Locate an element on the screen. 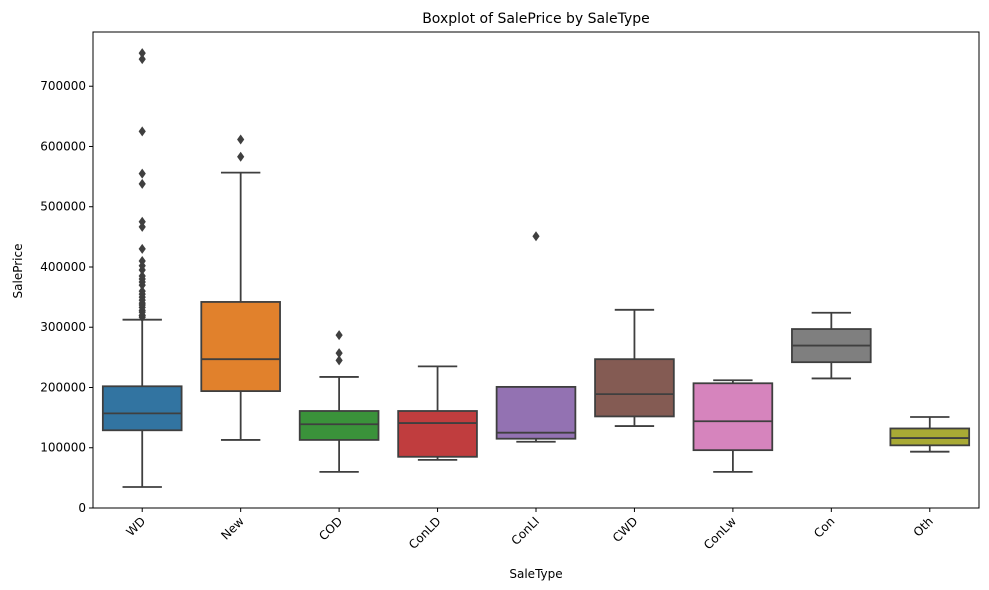  x-tick-label: Con is located at coordinates (824, 527).